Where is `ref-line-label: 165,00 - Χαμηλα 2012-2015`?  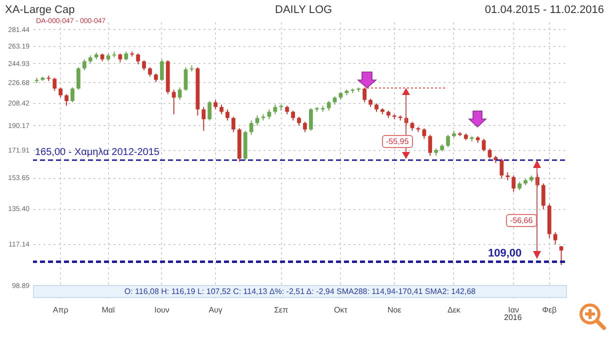 ref-line-label: 165,00 - Χαμηλα 2012-2015 is located at coordinates (97, 152).